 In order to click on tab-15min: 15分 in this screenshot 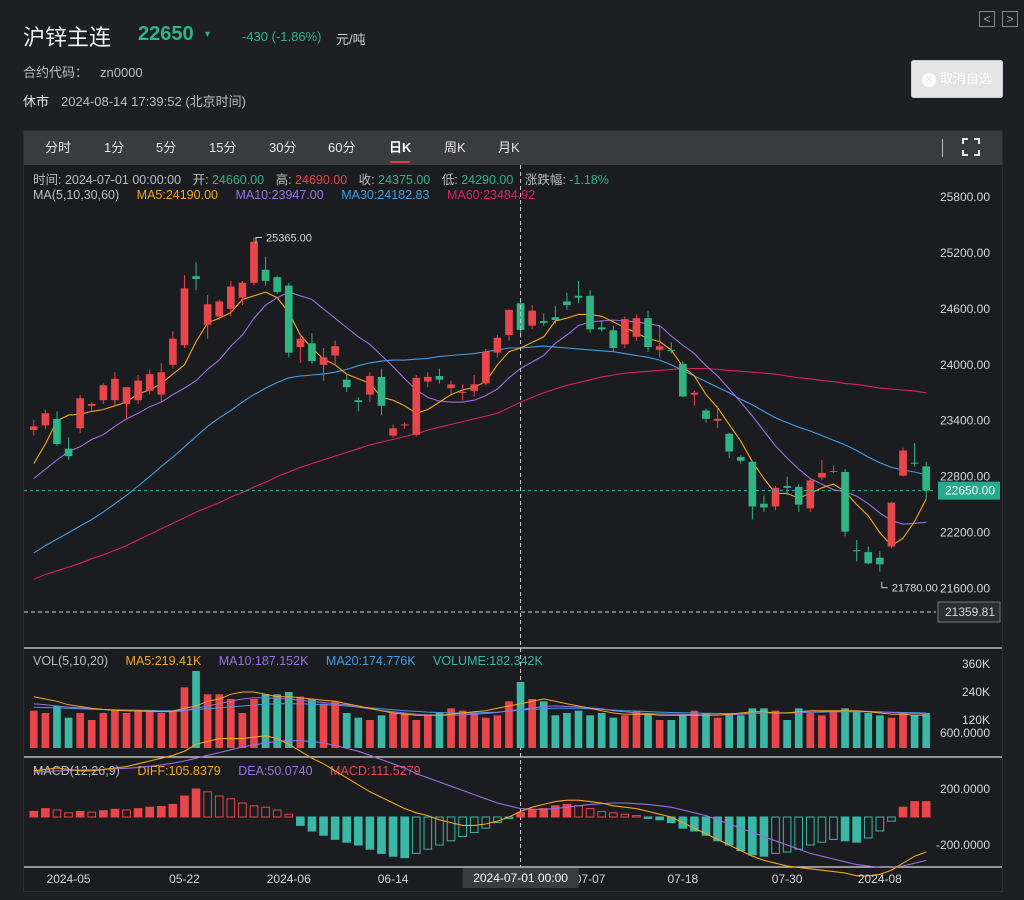, I will do `click(223, 147)`.